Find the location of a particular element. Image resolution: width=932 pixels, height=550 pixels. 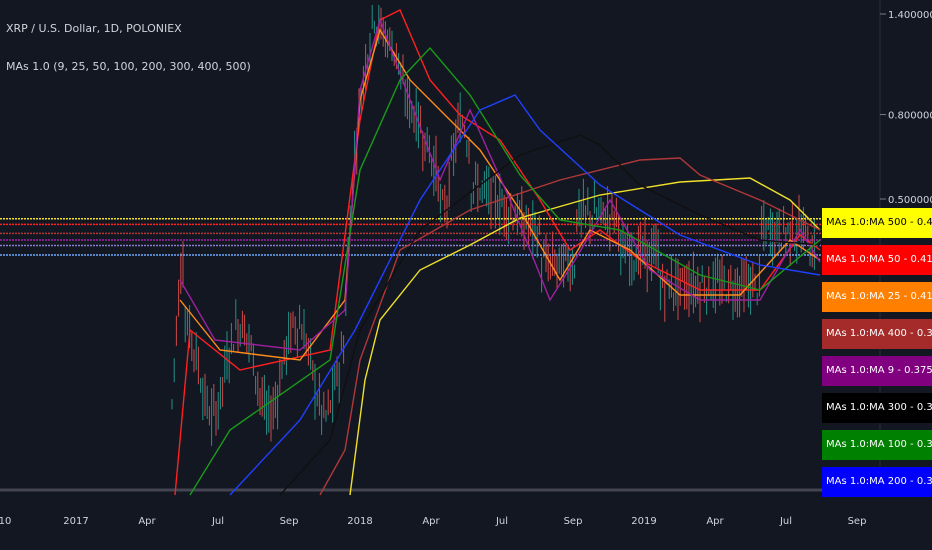

ma-value-tag: MAs 1.0:MA 400 - 0.38454045 is located at coordinates (877, 334).